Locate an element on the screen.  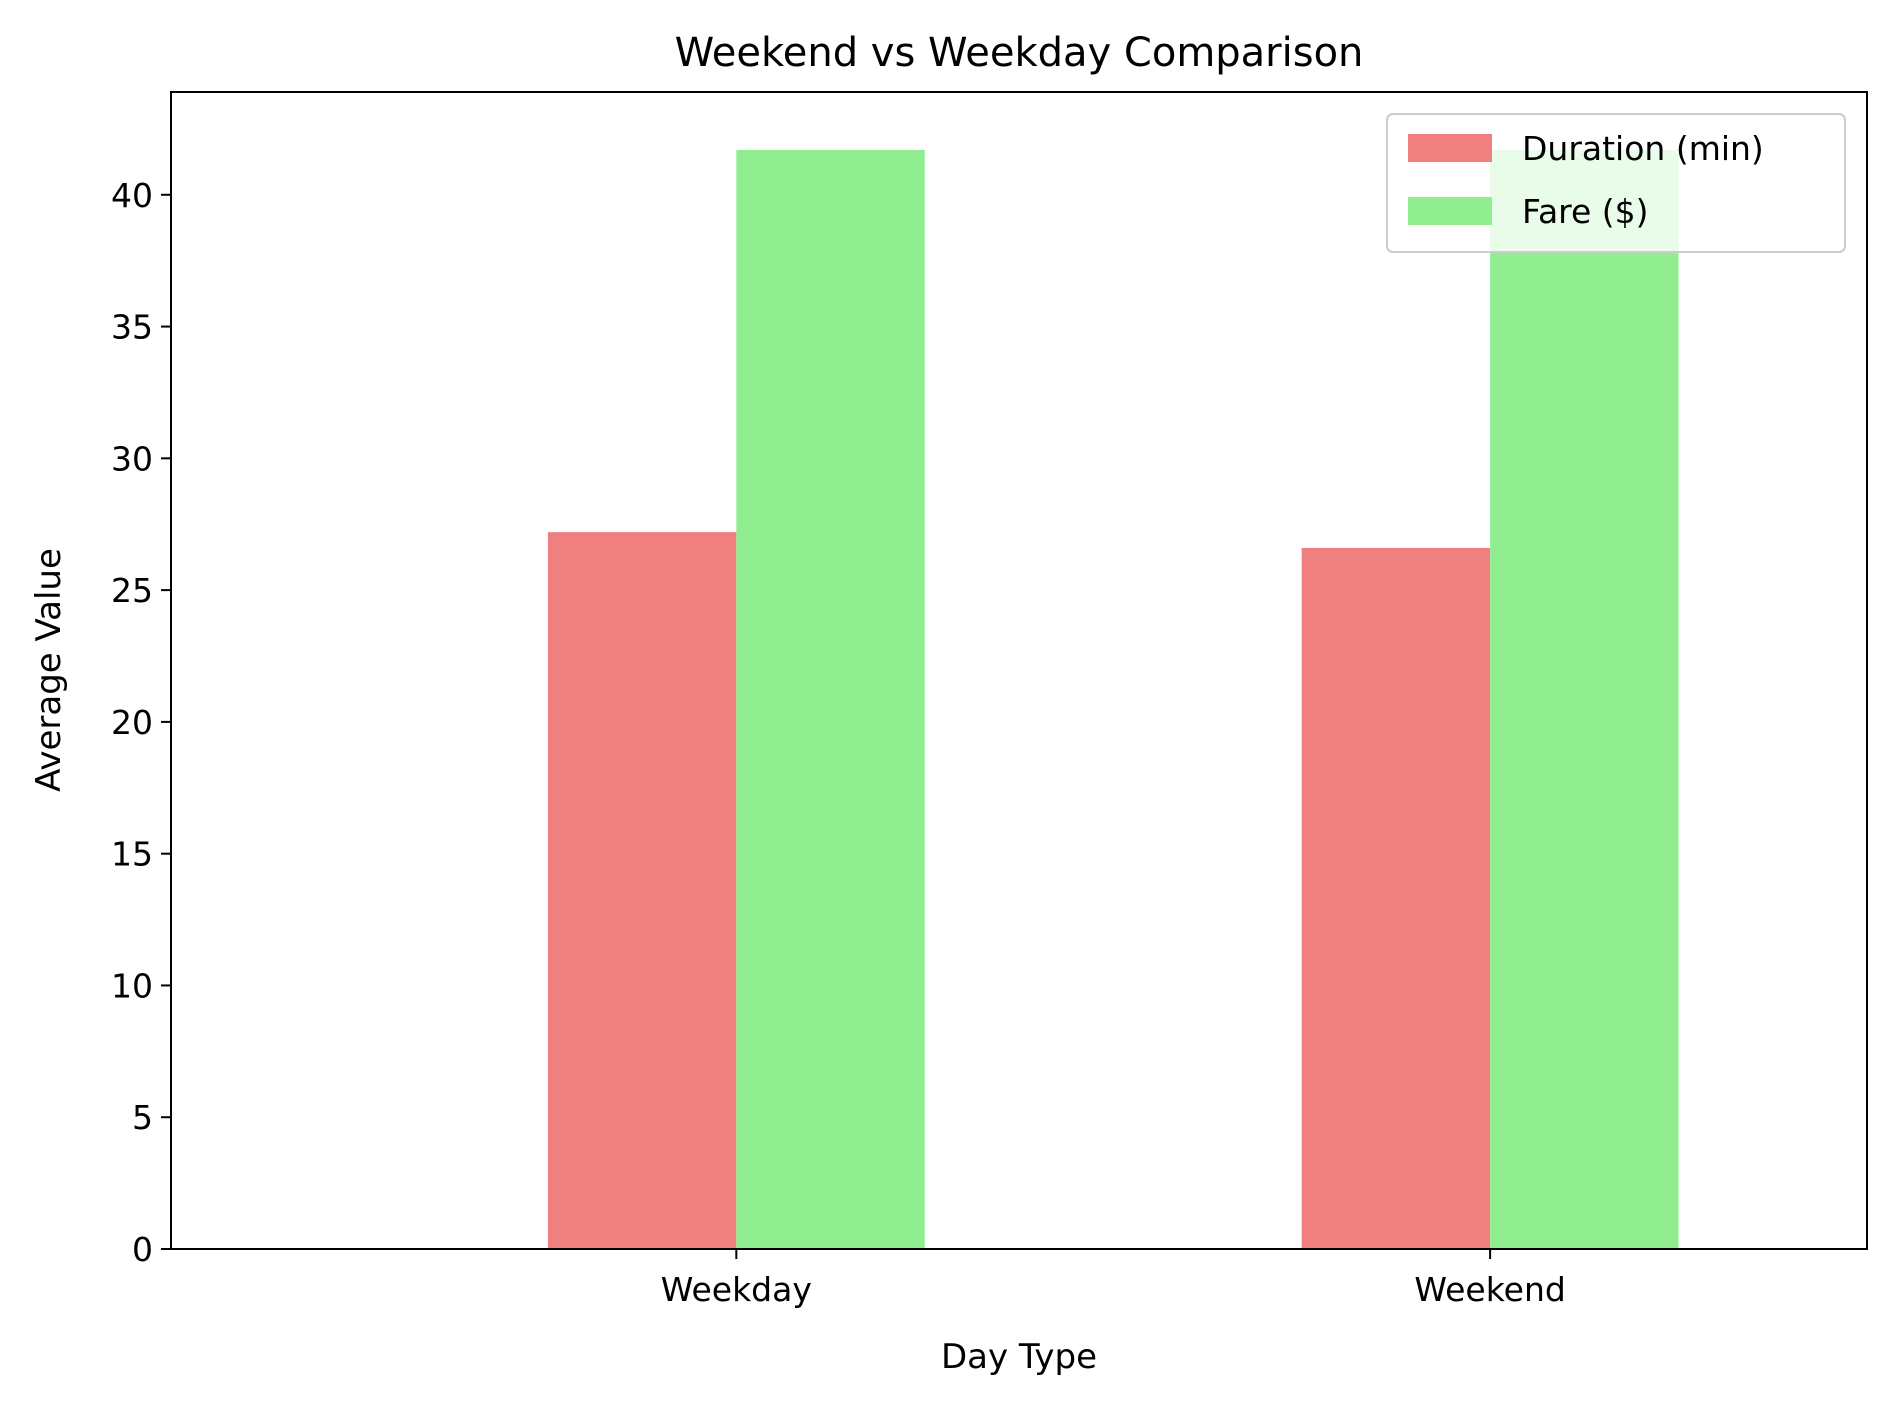
y-axis-ticks: 0 5 10 15 20 25 30 35 40 is located at coordinates (141, 722).